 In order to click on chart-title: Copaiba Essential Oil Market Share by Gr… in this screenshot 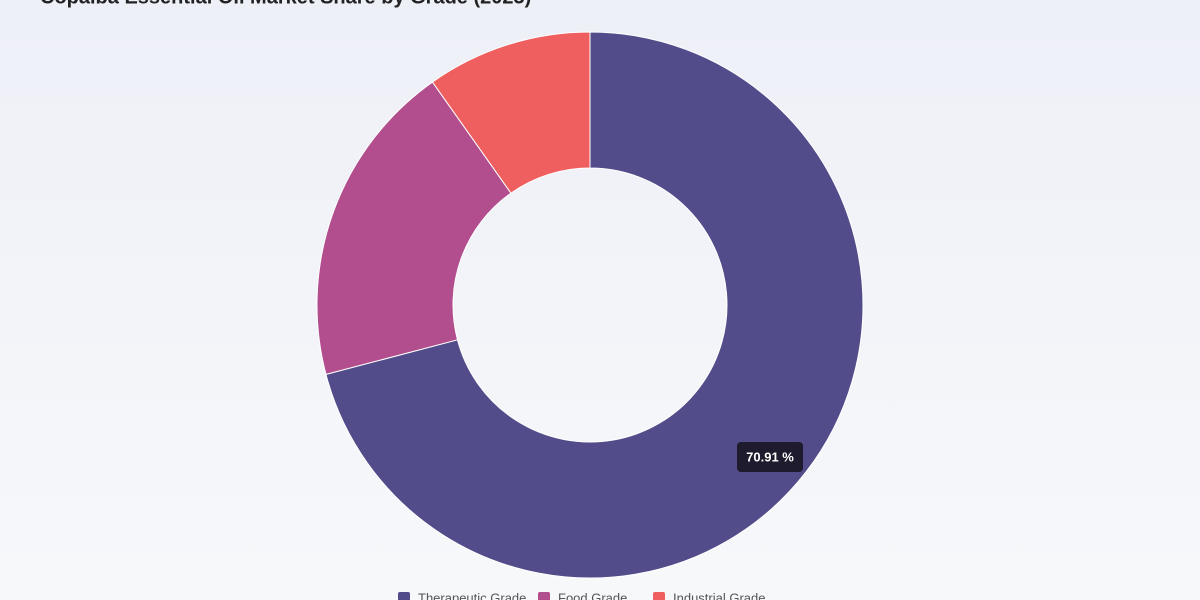, I will do `click(285, 4)`.